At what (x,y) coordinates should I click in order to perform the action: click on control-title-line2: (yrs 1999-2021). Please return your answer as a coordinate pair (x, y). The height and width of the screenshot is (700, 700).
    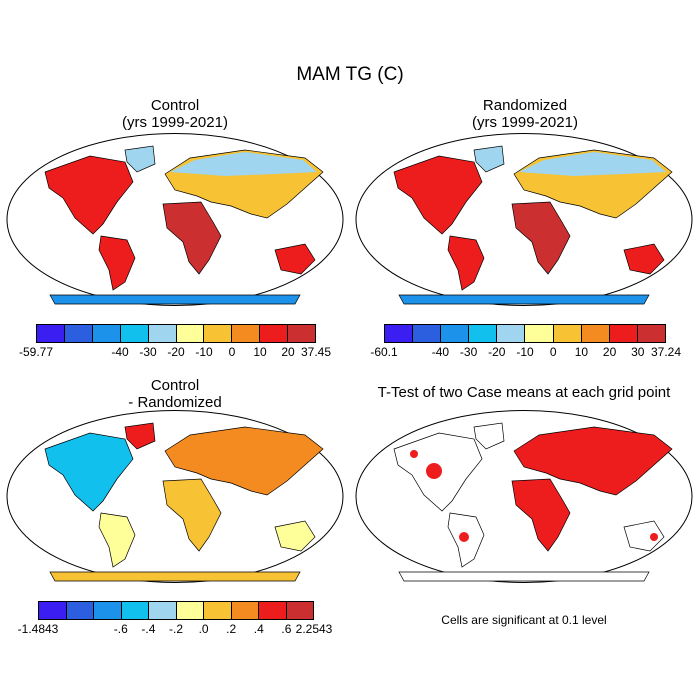
    Looking at the image, I should click on (175, 122).